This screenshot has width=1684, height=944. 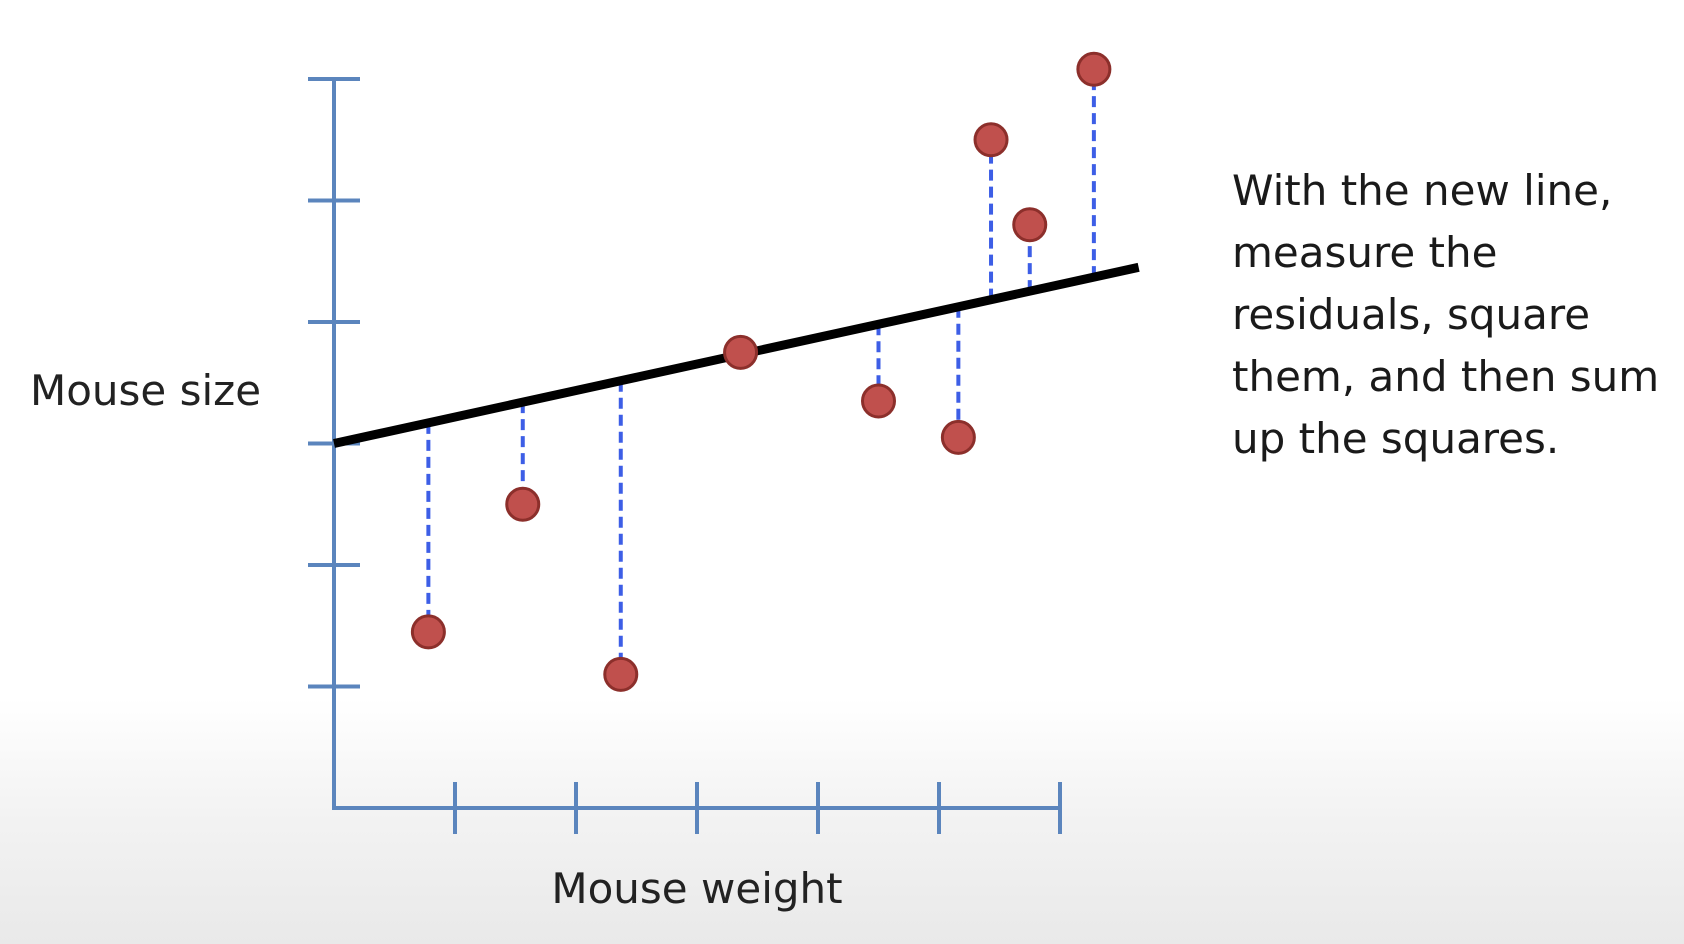 What do you see at coordinates (696, 888) in the screenshot?
I see `x-axis-label: Mouse weight` at bounding box center [696, 888].